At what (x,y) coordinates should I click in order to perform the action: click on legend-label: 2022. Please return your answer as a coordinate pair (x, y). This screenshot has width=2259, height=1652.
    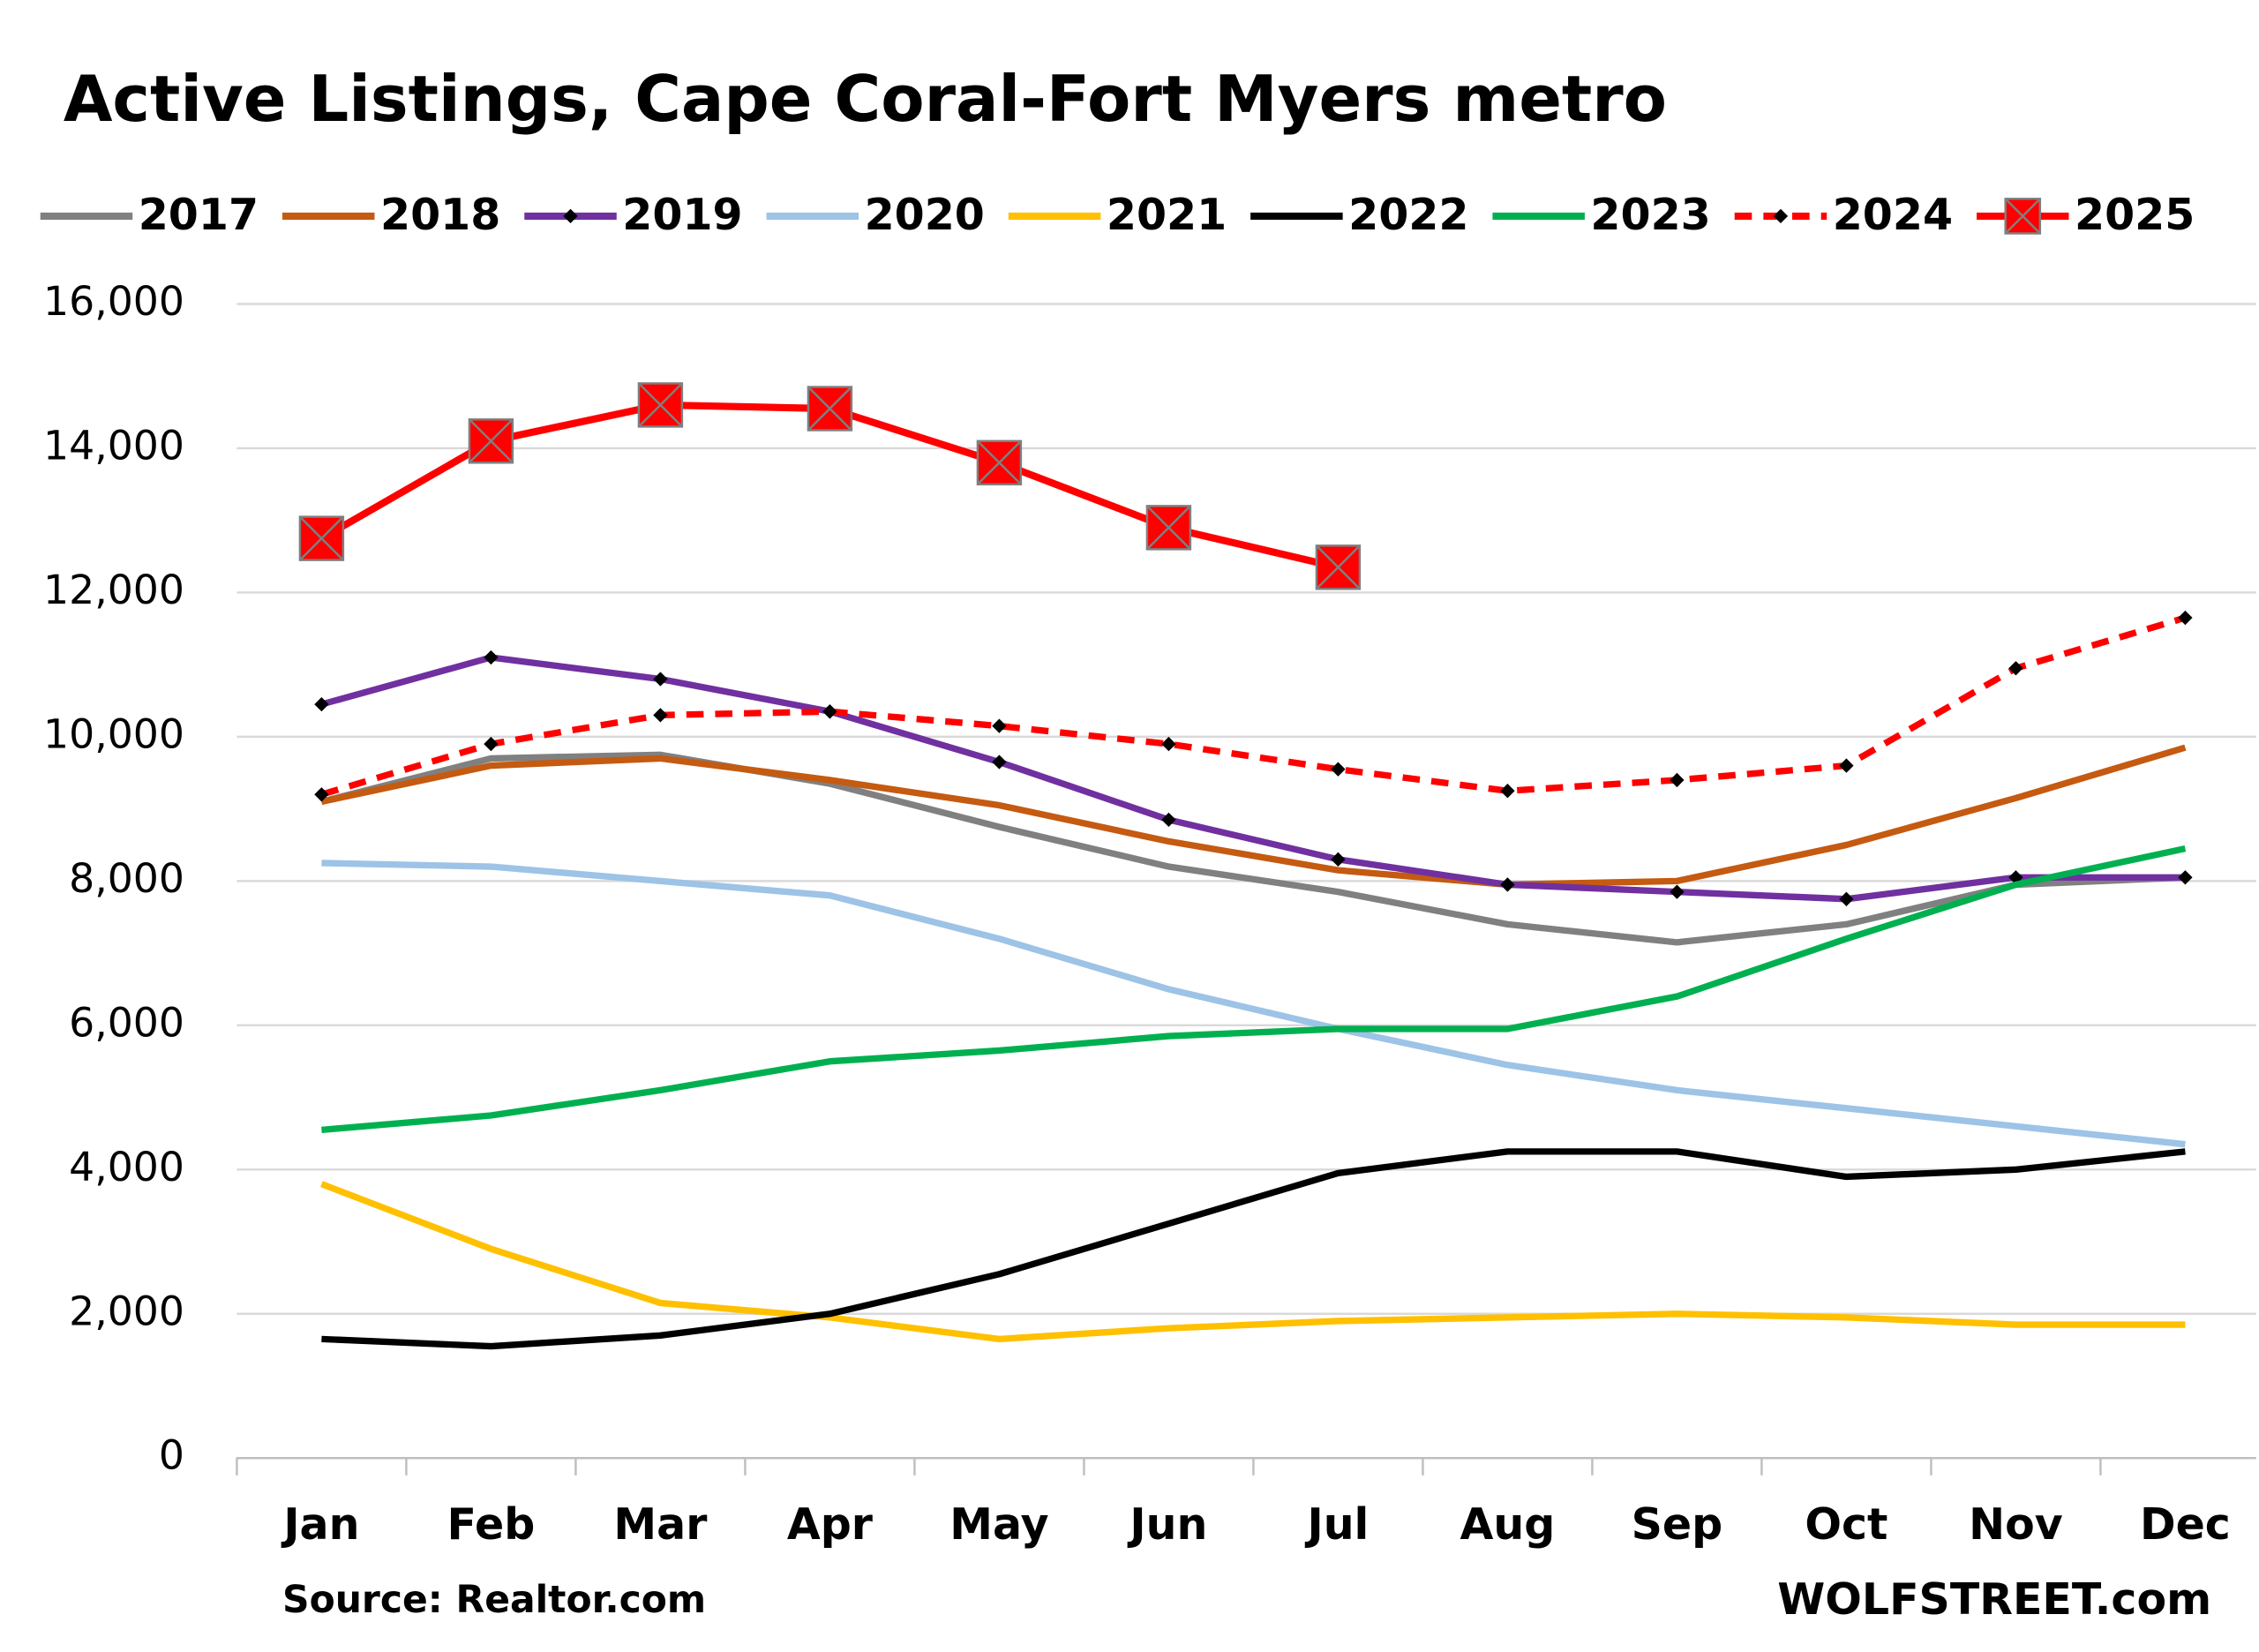
    Looking at the image, I should click on (1408, 215).